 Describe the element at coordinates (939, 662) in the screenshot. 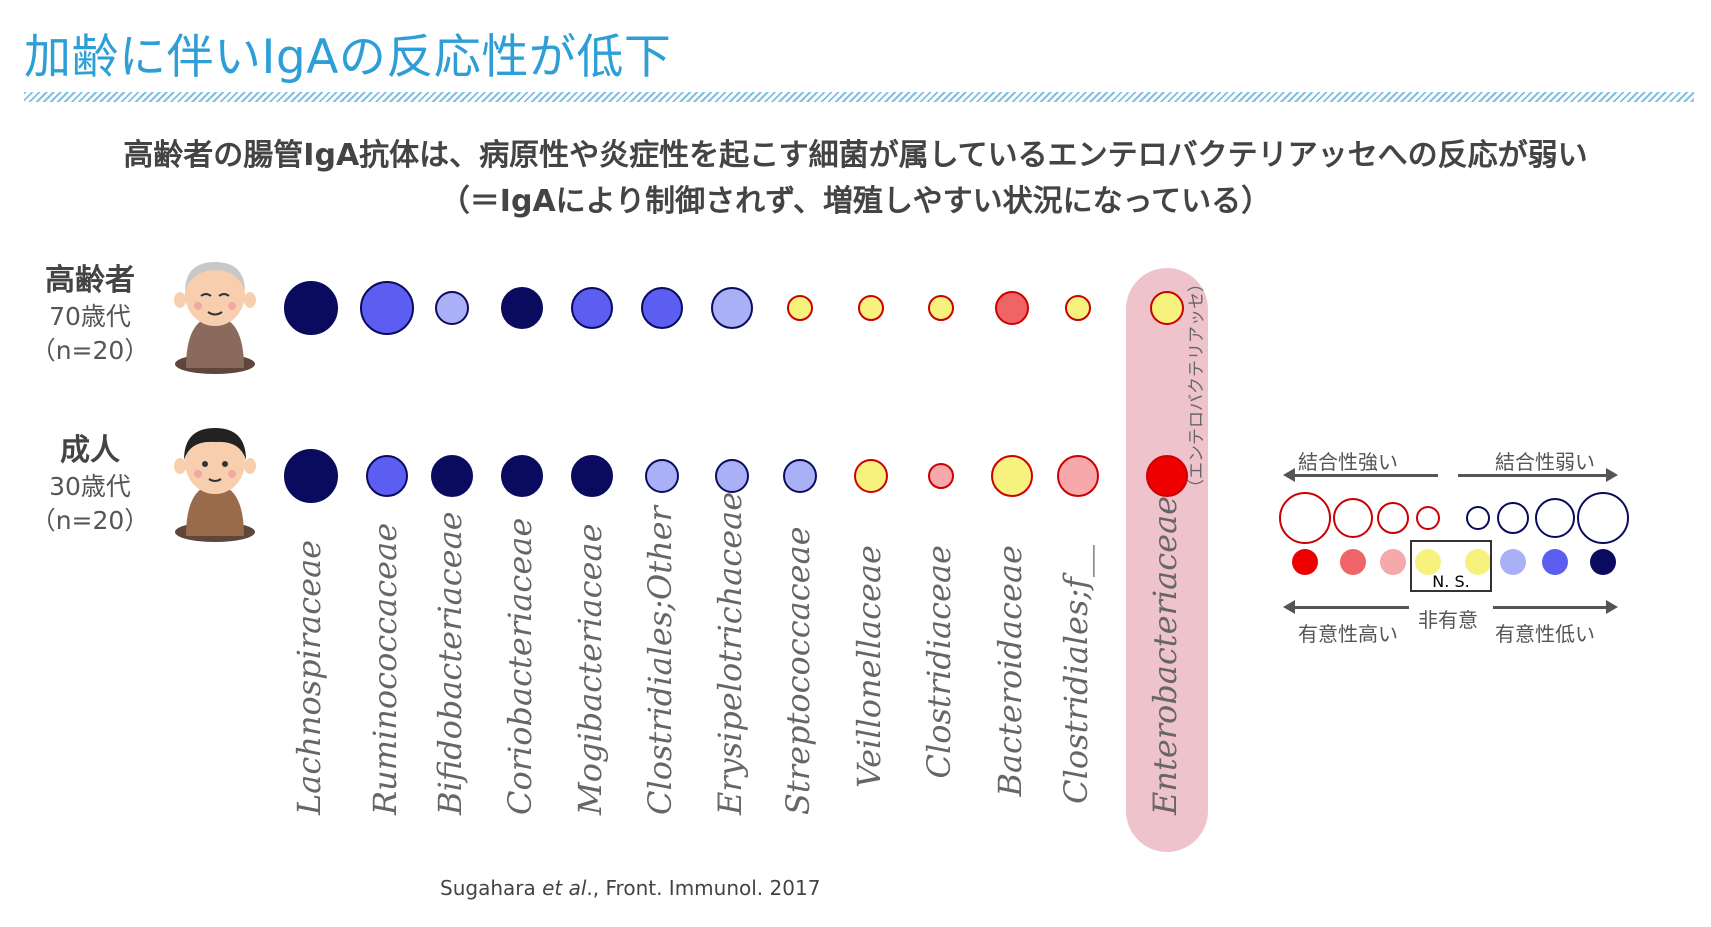

I see `taxon-label-clostridiaceae: Clostridiaceae` at that location.